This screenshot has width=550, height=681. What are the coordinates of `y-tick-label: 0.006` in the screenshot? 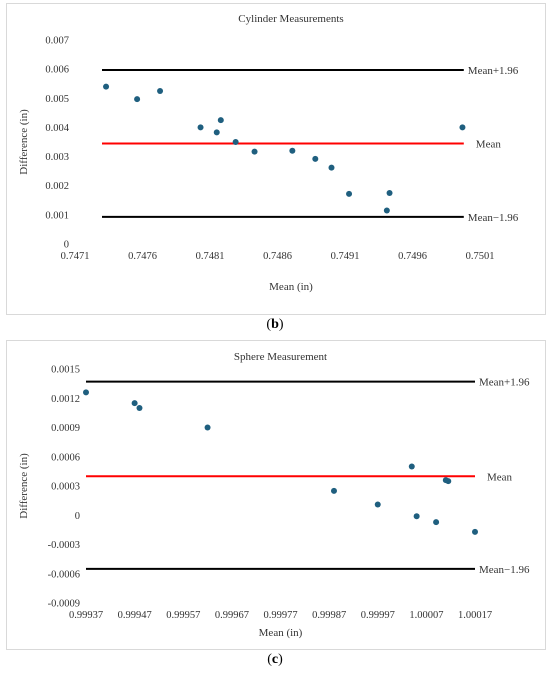 It's located at (57, 70).